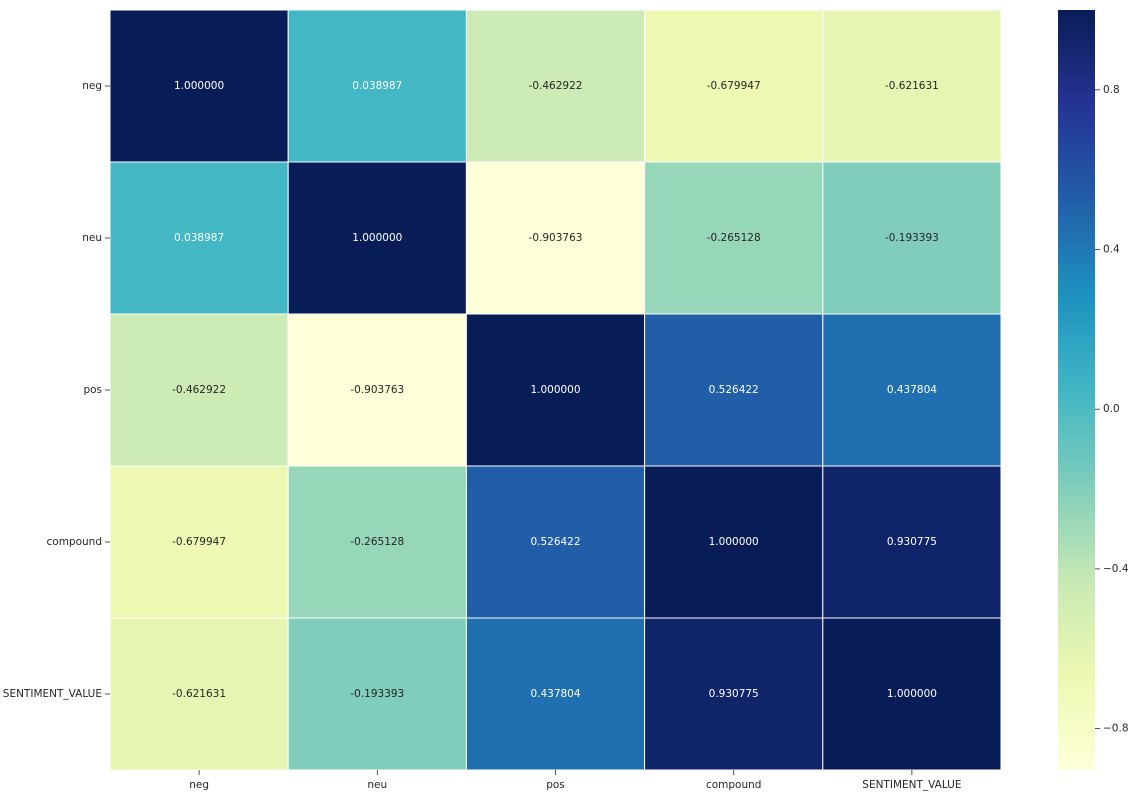 This screenshot has height=800, width=1134. I want to click on cell-value-label-0-3: -0.679947, so click(734, 86).